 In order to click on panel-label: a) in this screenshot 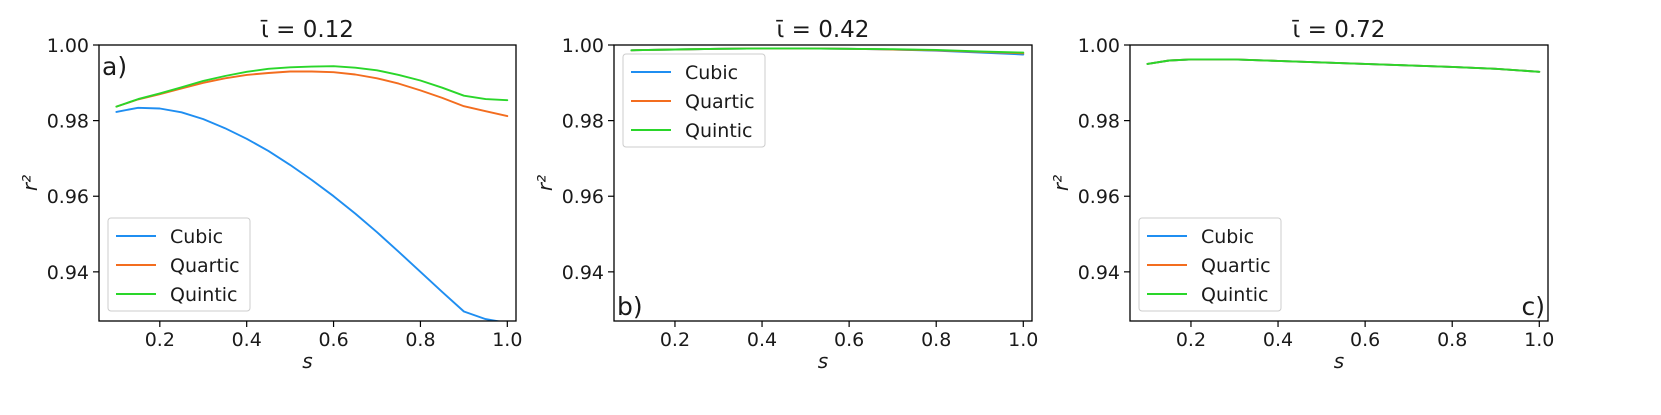, I will do `click(114, 66)`.